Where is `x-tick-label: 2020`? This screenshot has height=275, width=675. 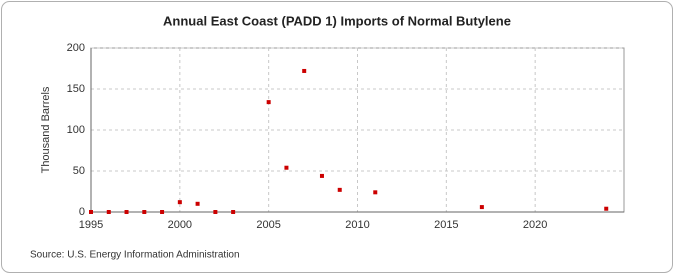 x-tick-label: 2020 is located at coordinates (535, 225).